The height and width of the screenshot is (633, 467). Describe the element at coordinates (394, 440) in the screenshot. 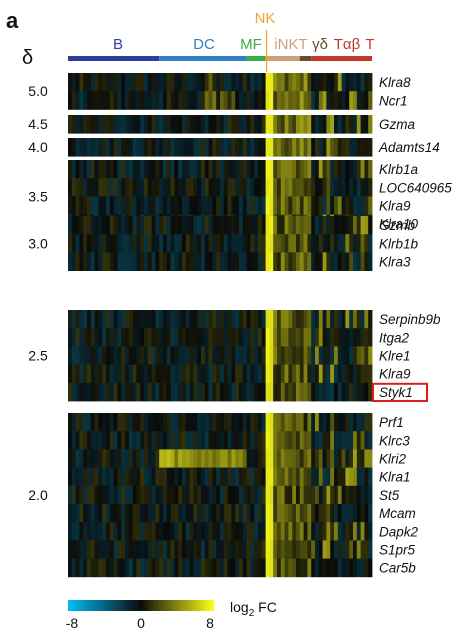

I see `gene-label-klrc3: Klrc3` at that location.